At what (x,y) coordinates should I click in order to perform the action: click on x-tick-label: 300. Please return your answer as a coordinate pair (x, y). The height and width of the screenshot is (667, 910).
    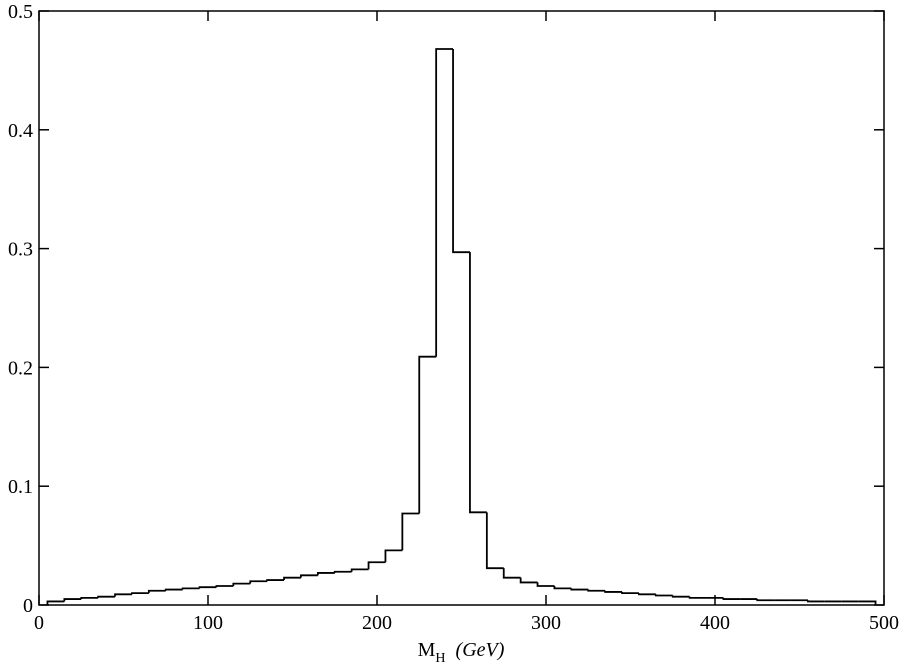
    Looking at the image, I should click on (546, 623).